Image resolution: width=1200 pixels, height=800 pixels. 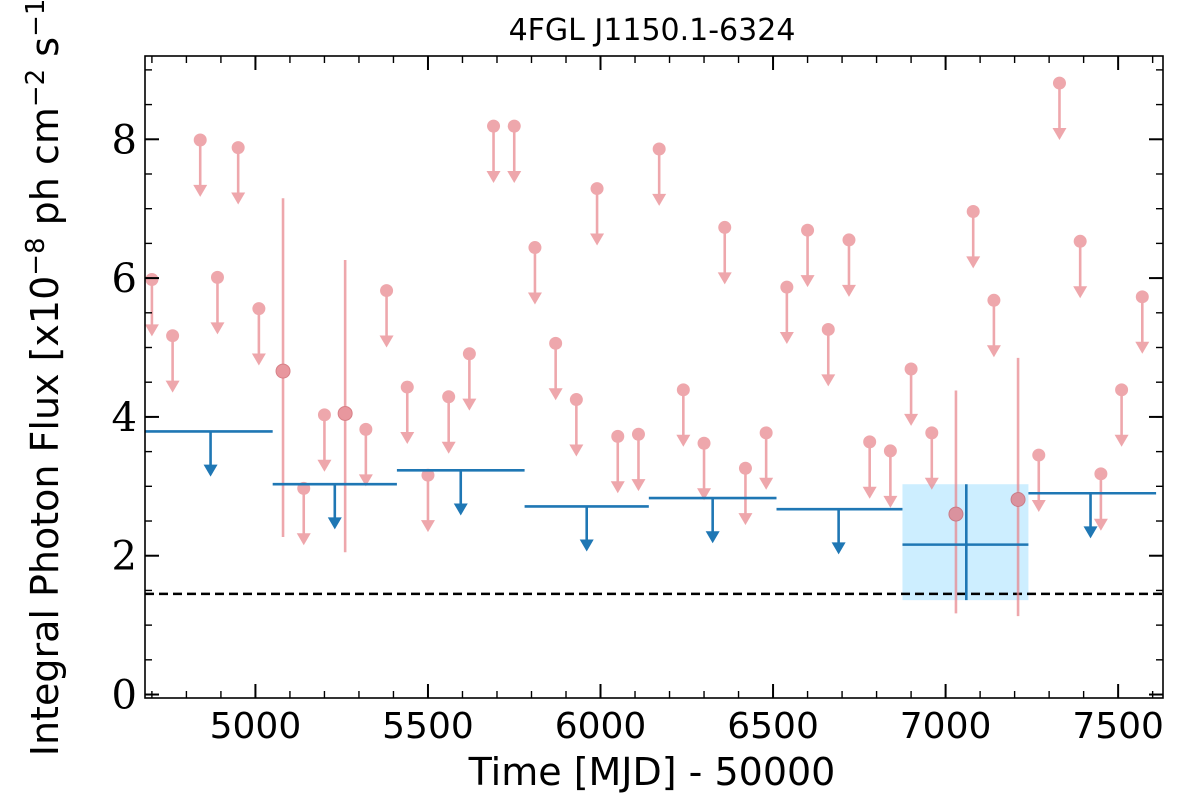 I want to click on y-axis-label-exp3: −1, so click(x=36, y=18).